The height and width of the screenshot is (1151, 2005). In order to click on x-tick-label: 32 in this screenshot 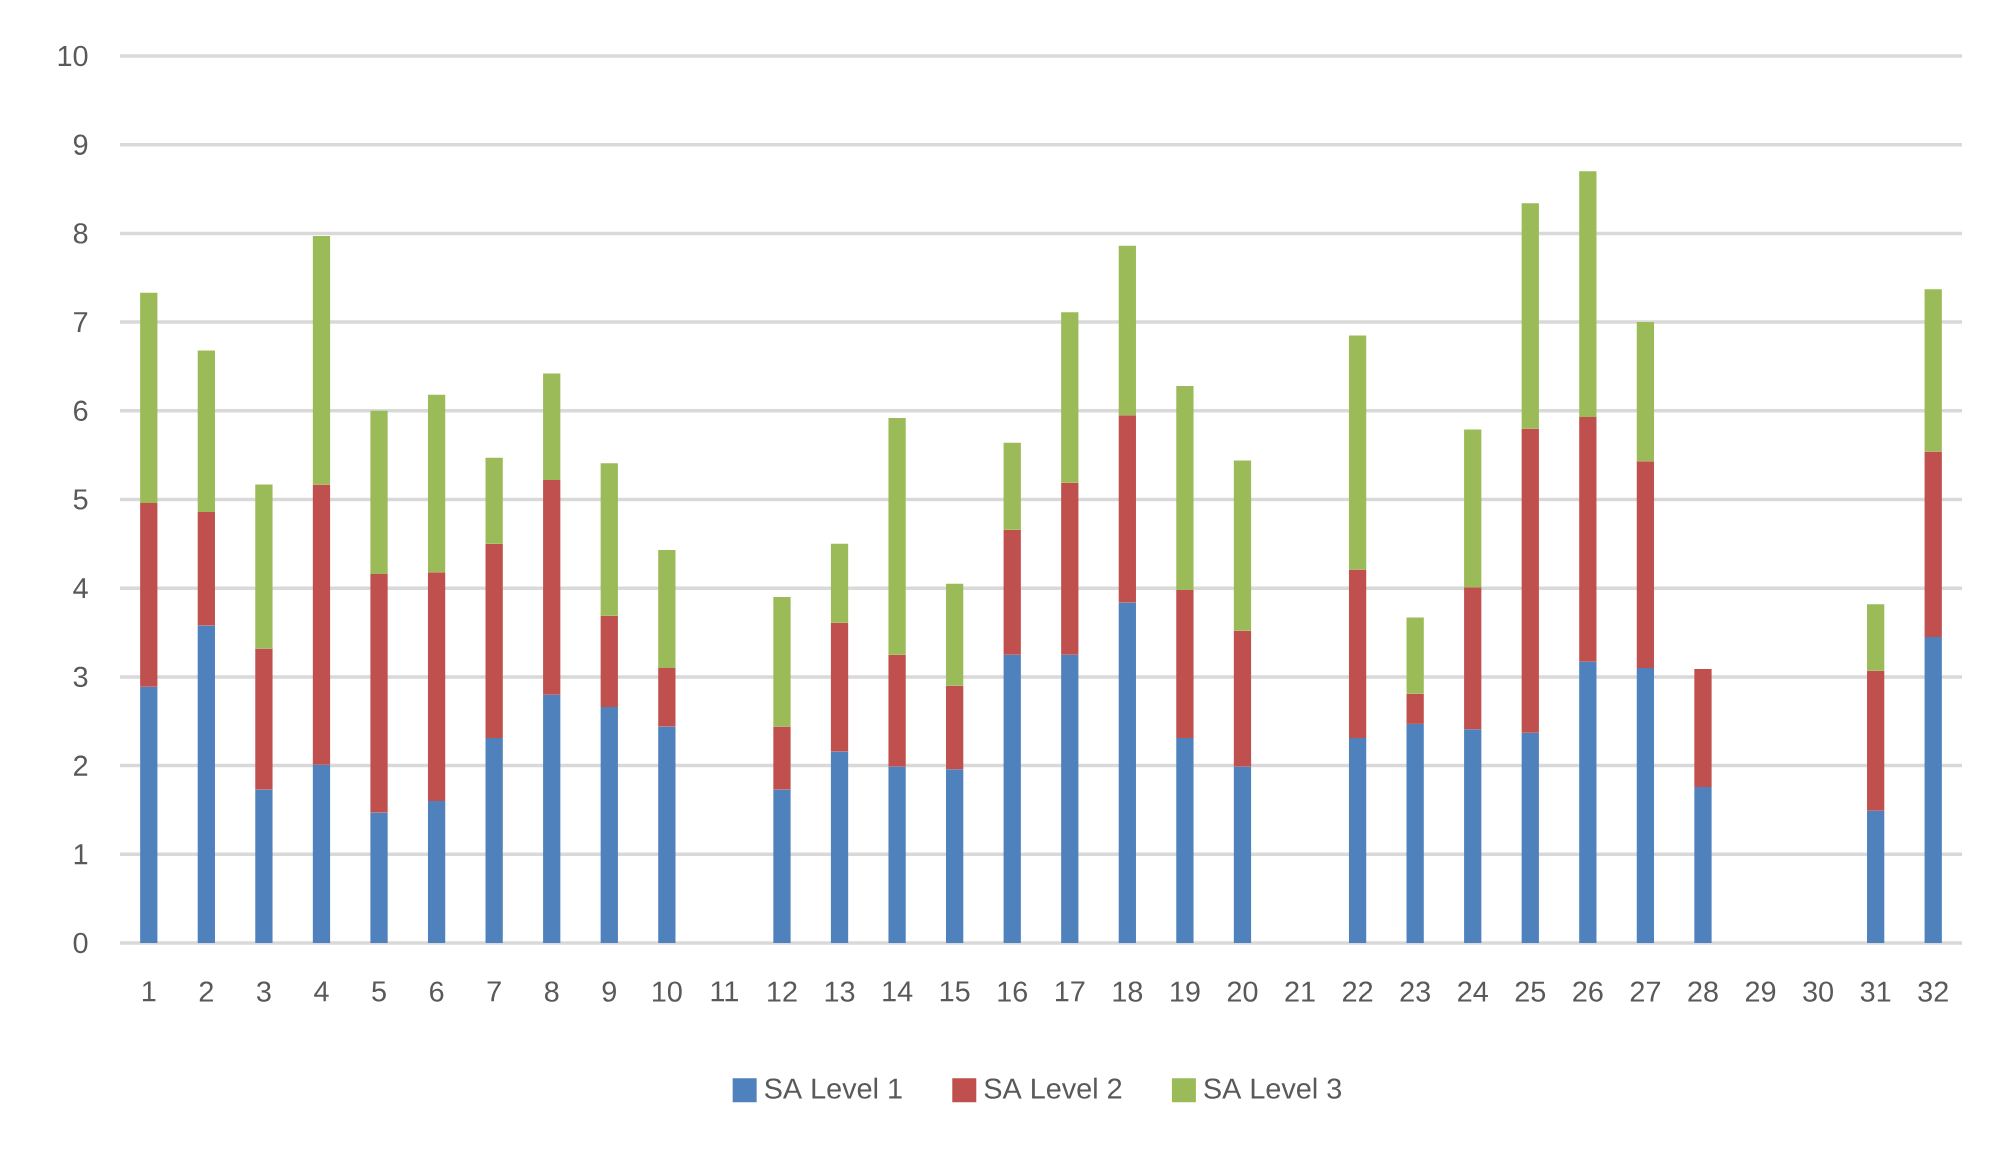, I will do `click(1933, 991)`.